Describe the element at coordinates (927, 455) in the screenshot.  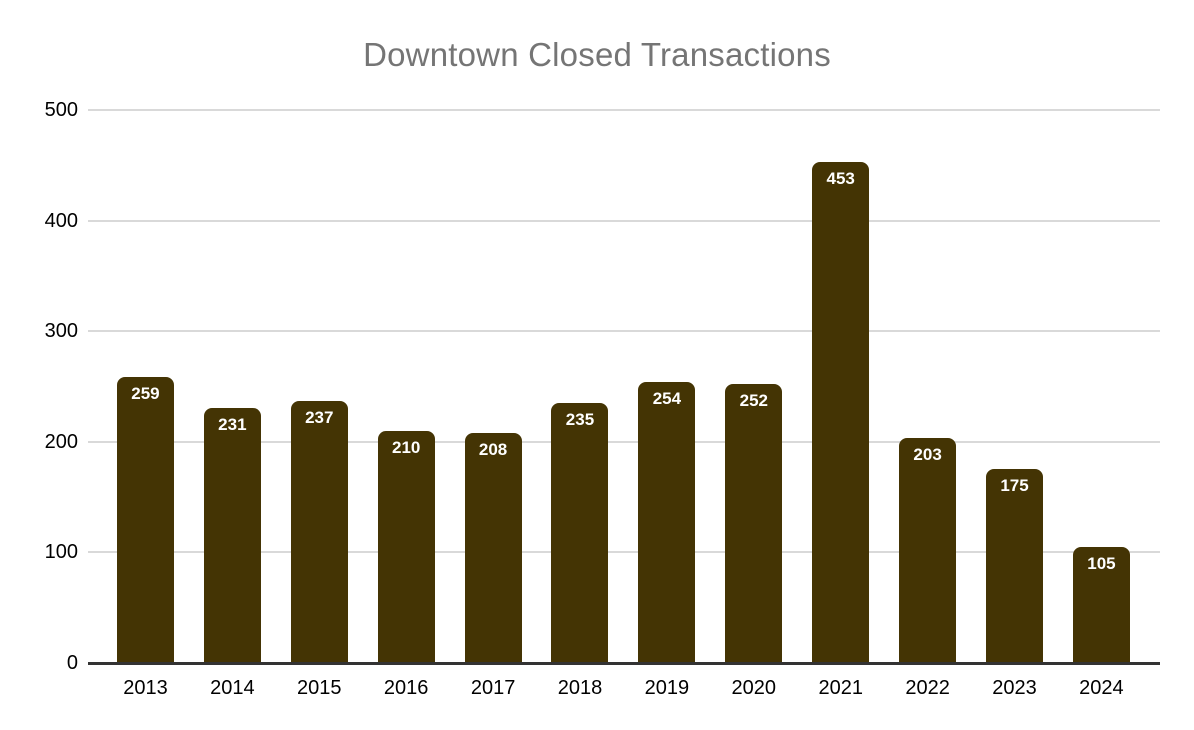
I see `bar-value-label: 203` at that location.